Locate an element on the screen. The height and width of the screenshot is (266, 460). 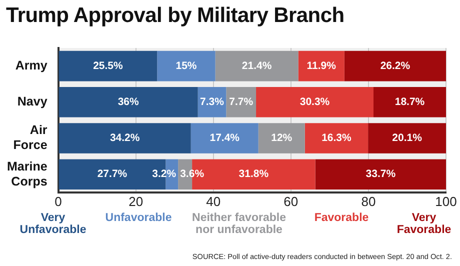
data-label: 27.7% is located at coordinates (112, 174).